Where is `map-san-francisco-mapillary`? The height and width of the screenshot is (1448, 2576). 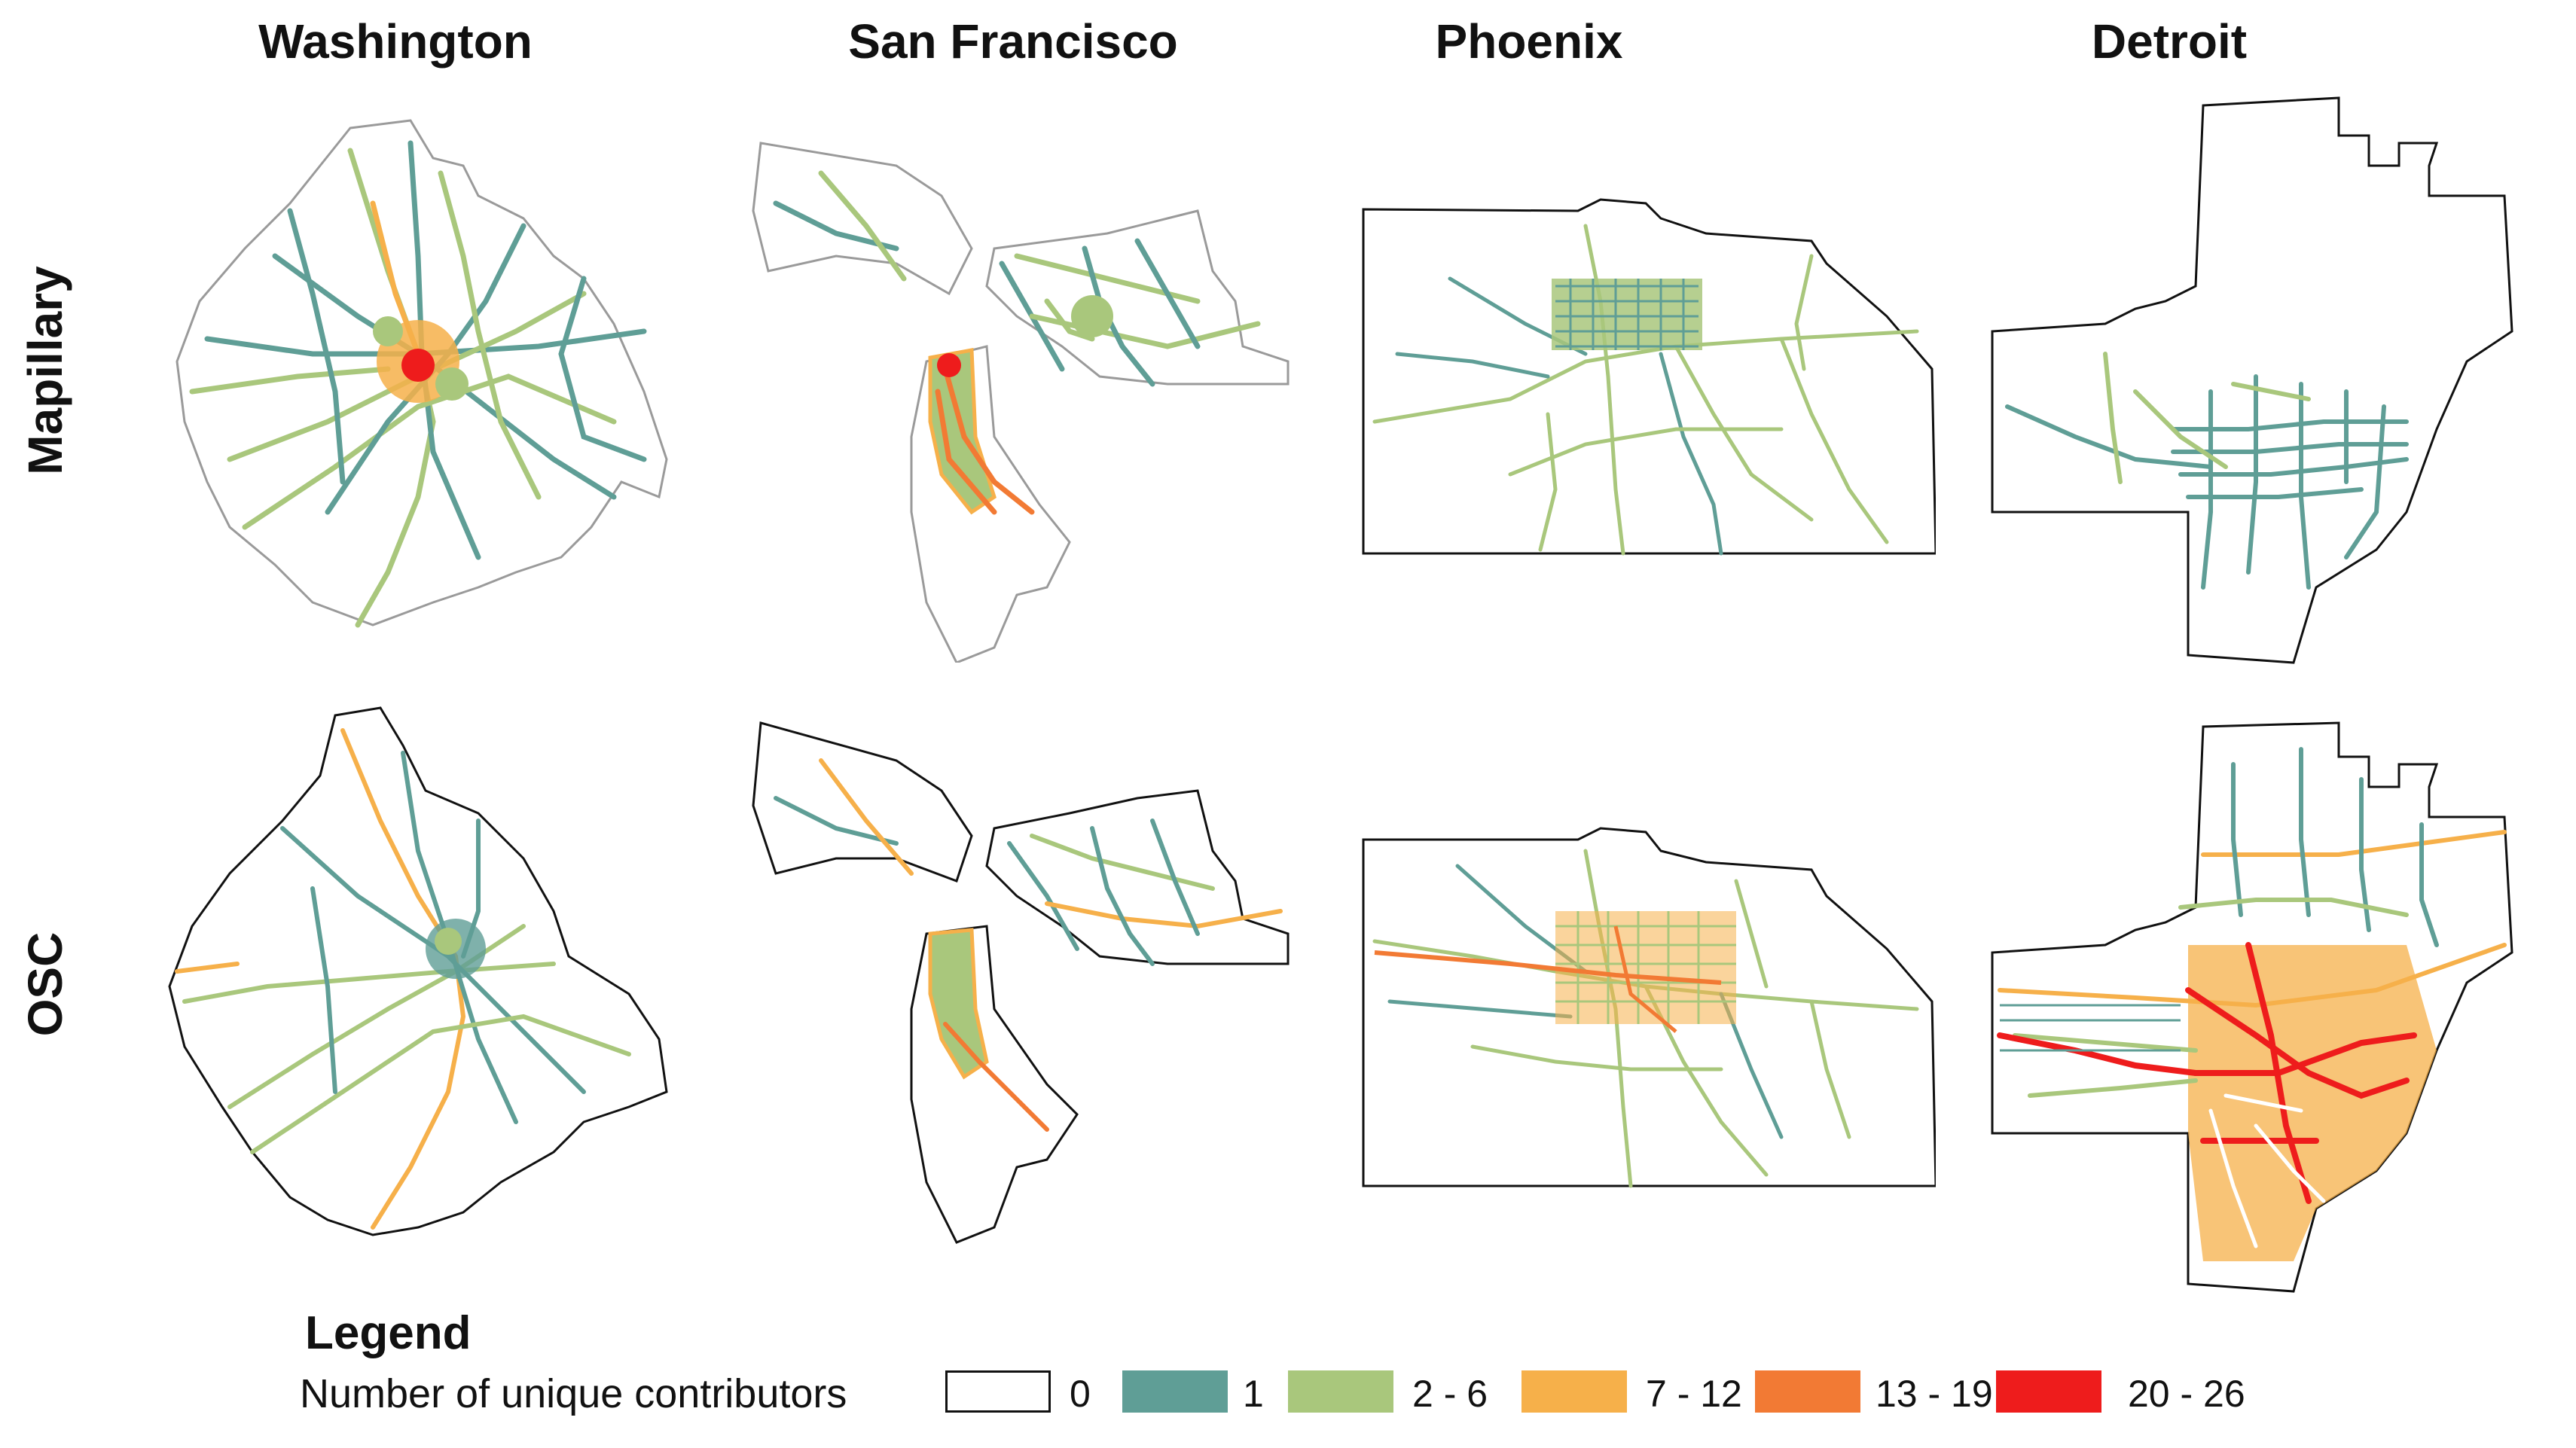
map-san-francisco-mapillary is located at coordinates (1021, 392).